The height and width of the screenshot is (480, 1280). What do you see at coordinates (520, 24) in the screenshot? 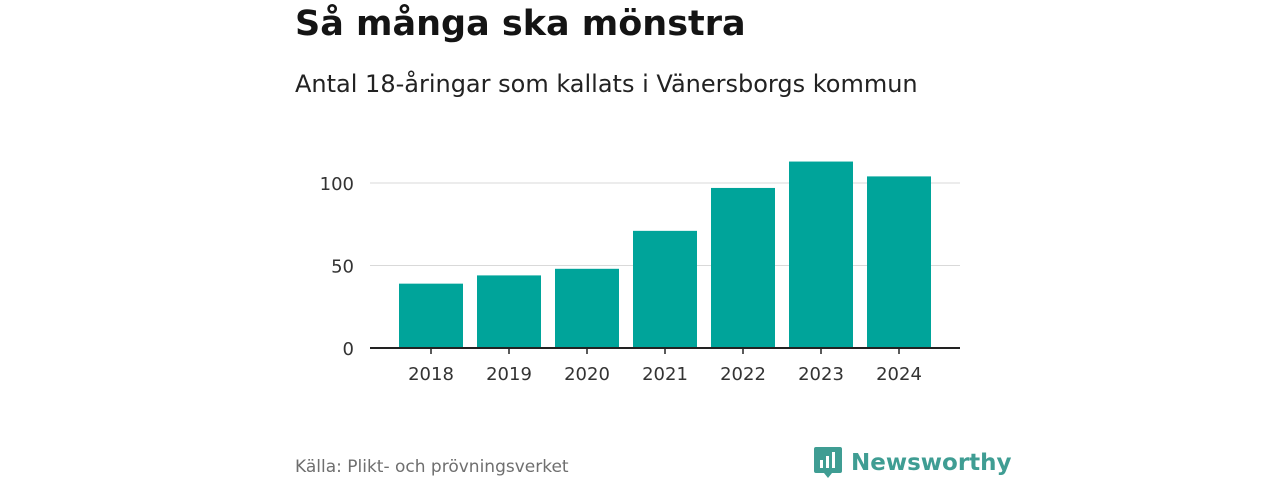
I see `chart-title: Så många ska mönstra` at bounding box center [520, 24].